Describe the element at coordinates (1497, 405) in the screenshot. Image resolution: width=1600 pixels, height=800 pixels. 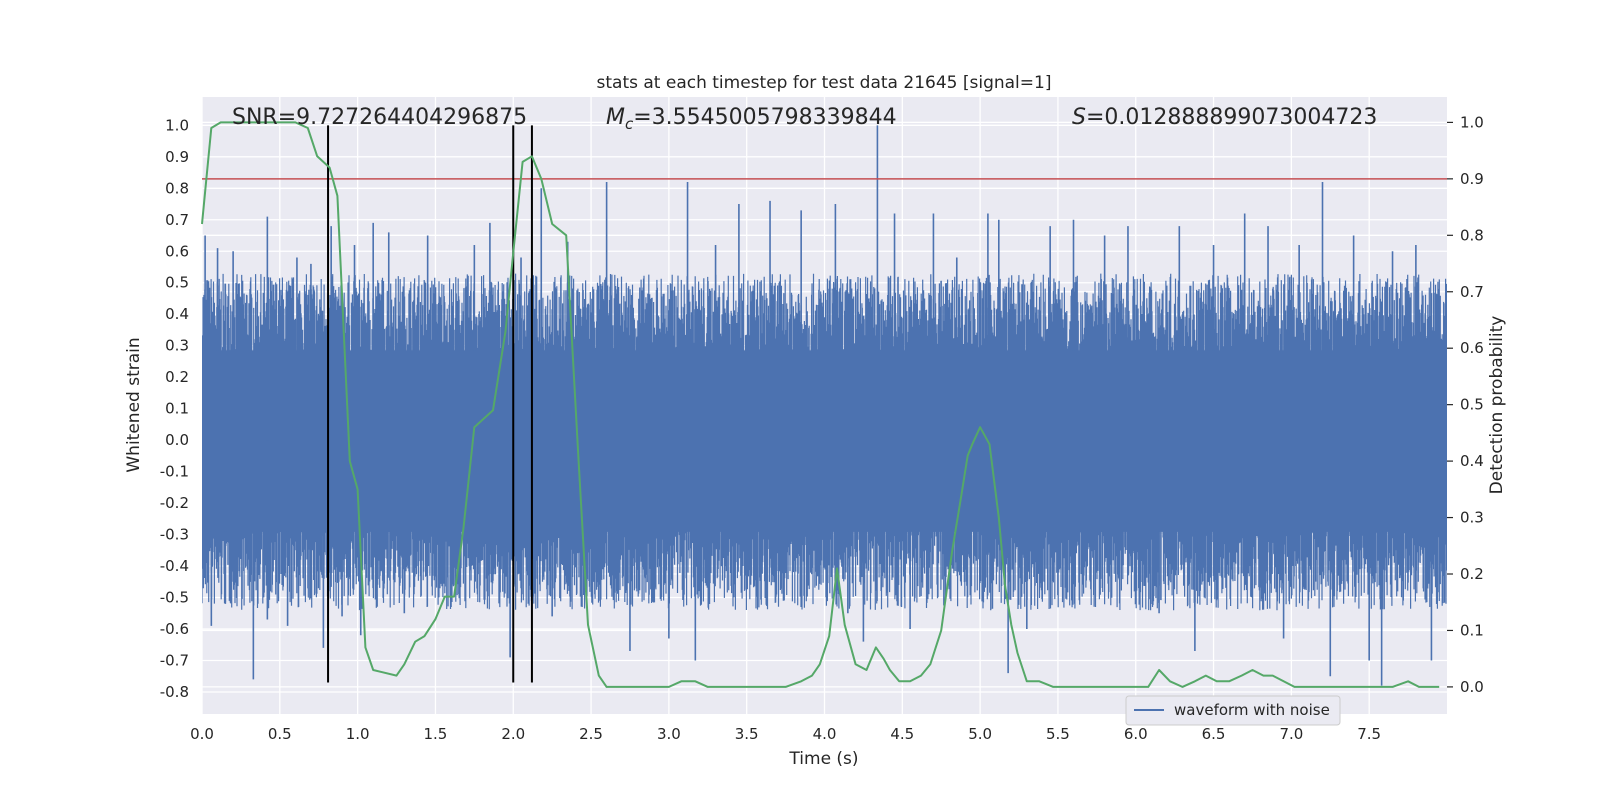
I see `right-axis-label: Detection probability` at that location.